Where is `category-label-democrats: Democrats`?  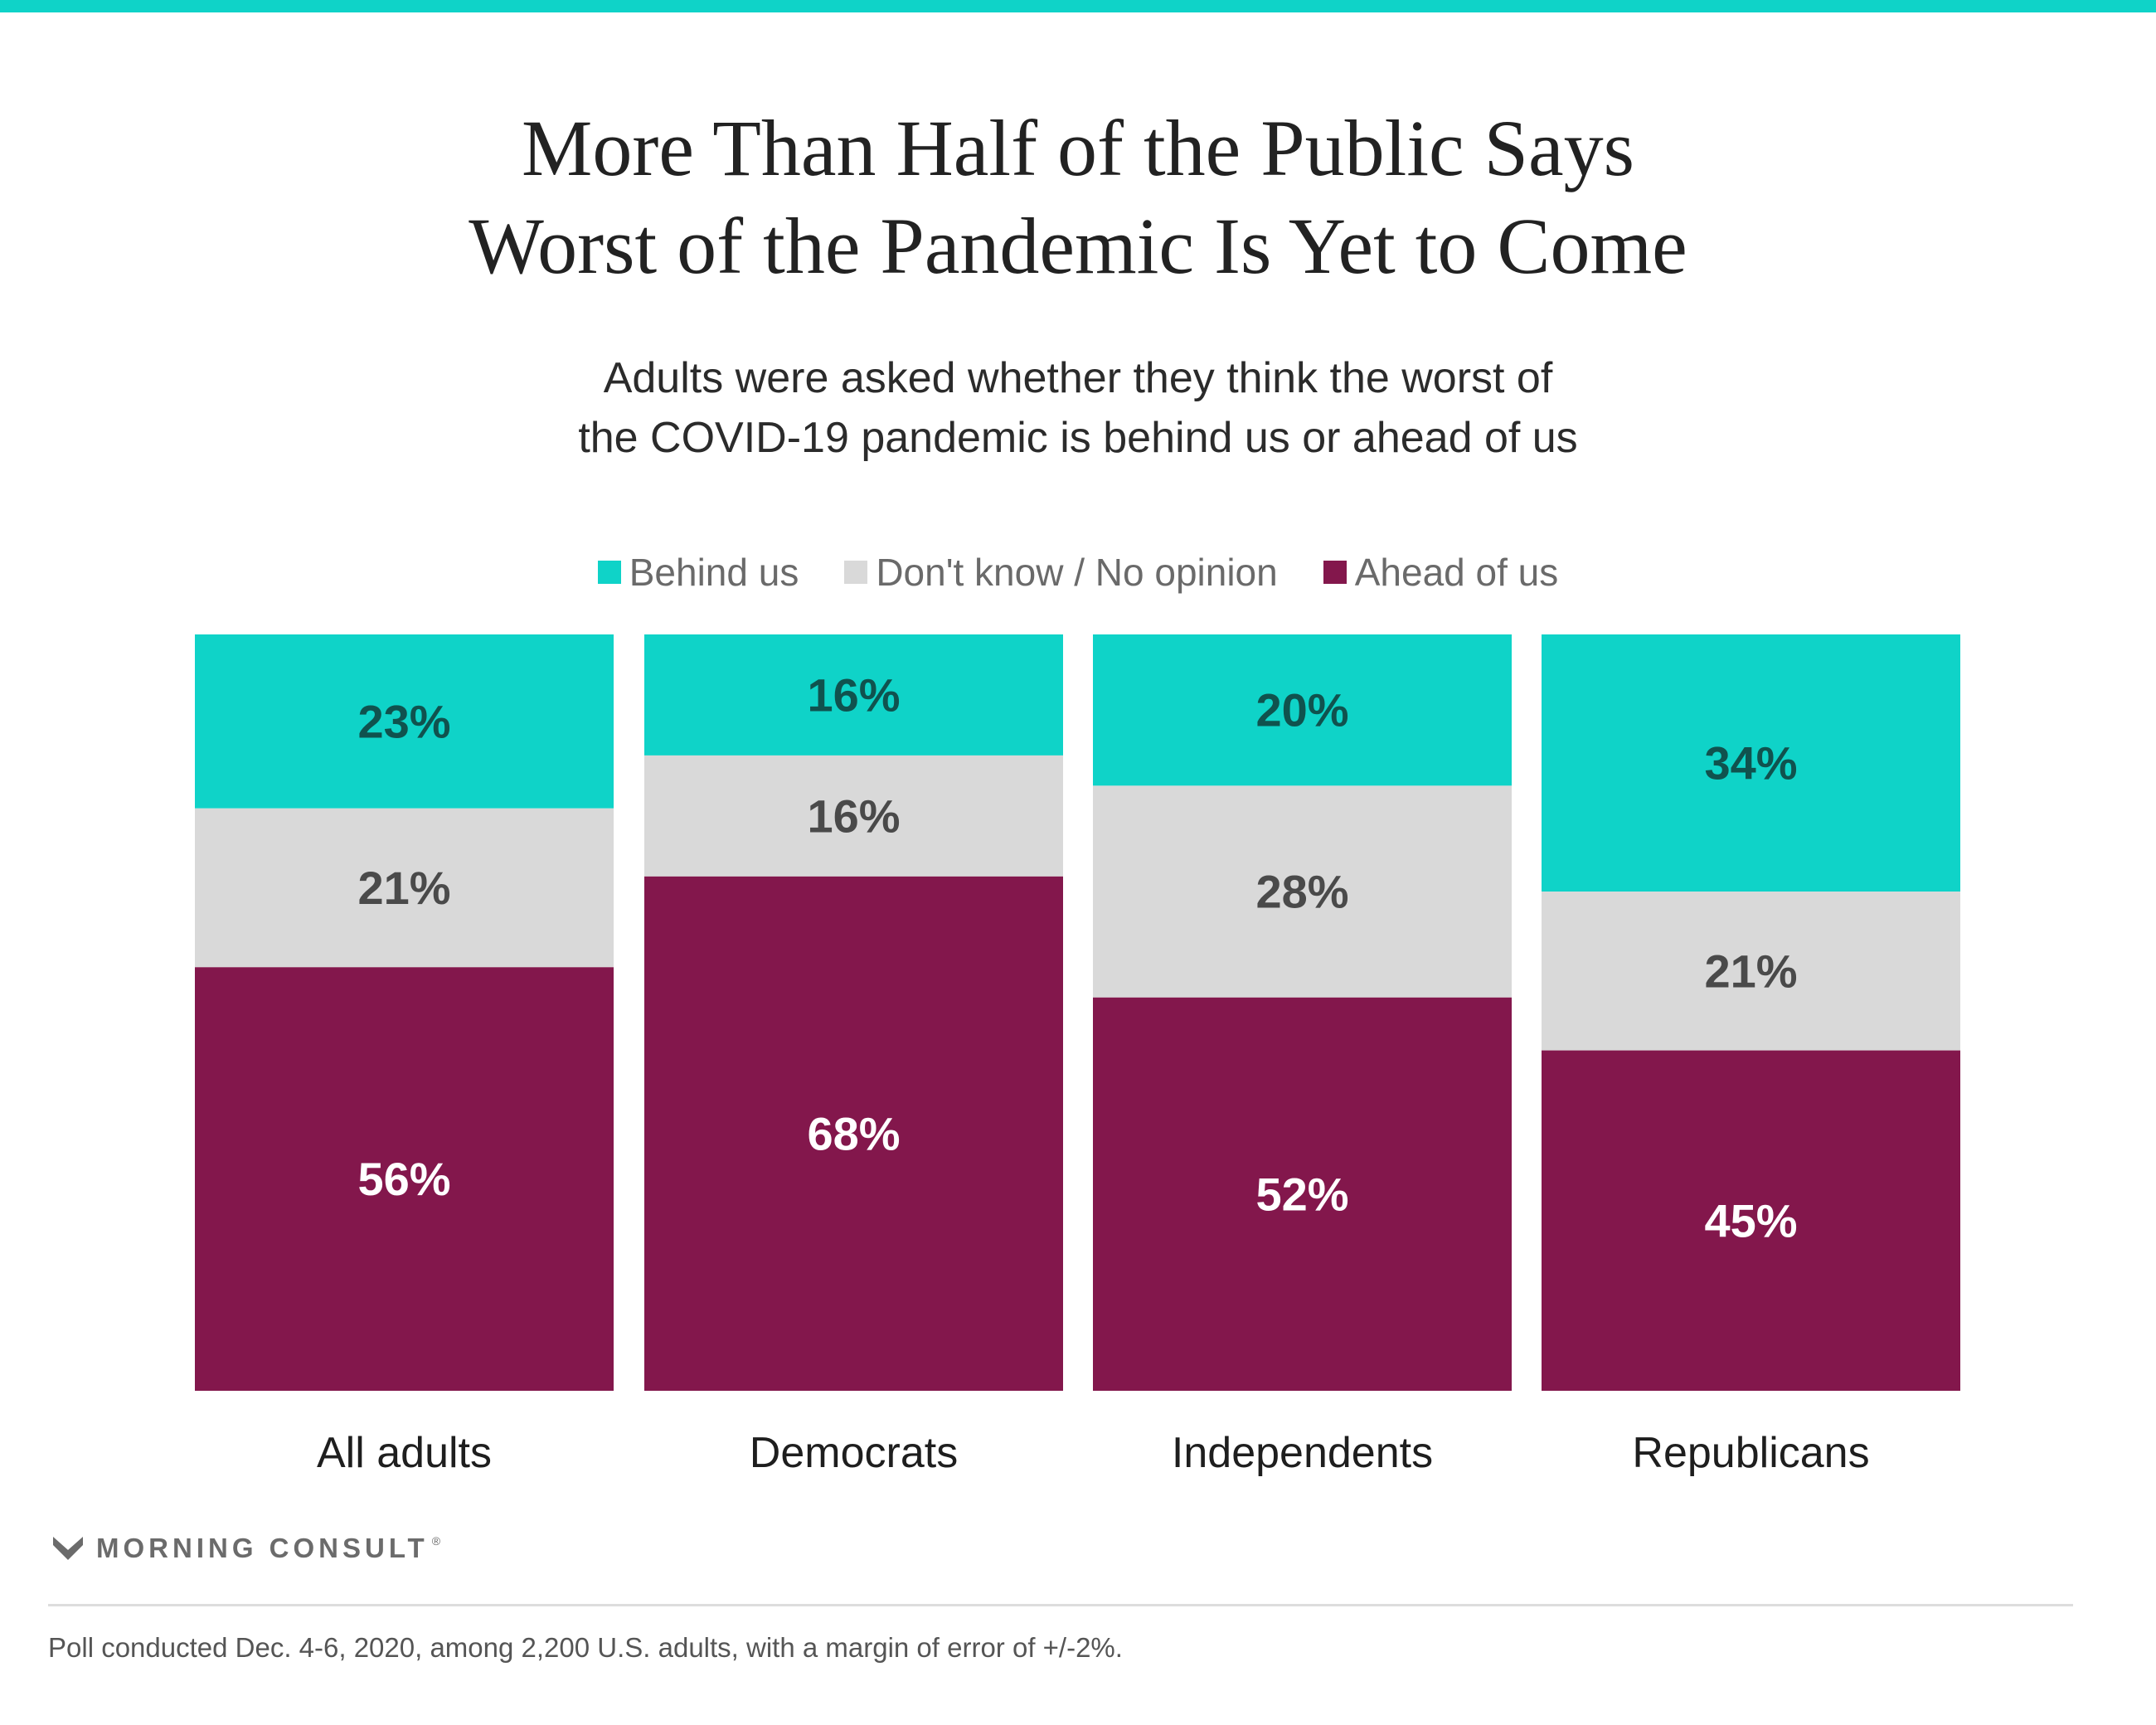
category-label-democrats: Democrats is located at coordinates (854, 1453).